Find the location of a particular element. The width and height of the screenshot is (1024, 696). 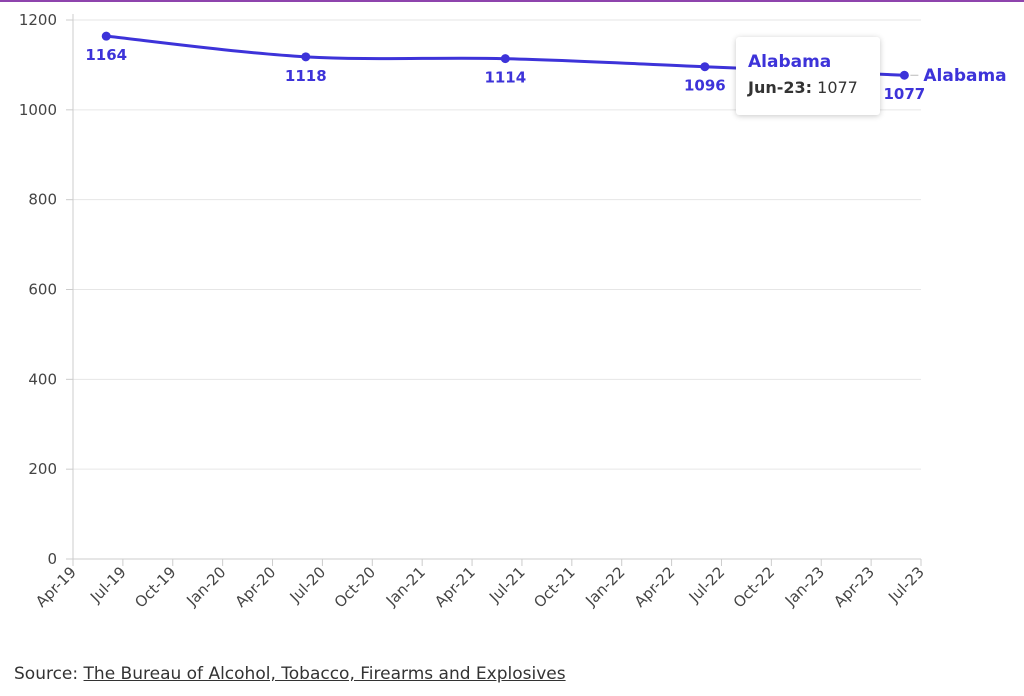

x-tick-label: Jul-23 is located at coordinates (906, 585).